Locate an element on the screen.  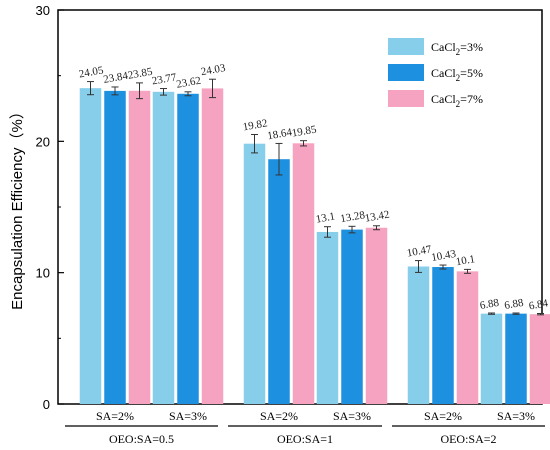
x-category-label-0: SA=2% is located at coordinates (115, 416).